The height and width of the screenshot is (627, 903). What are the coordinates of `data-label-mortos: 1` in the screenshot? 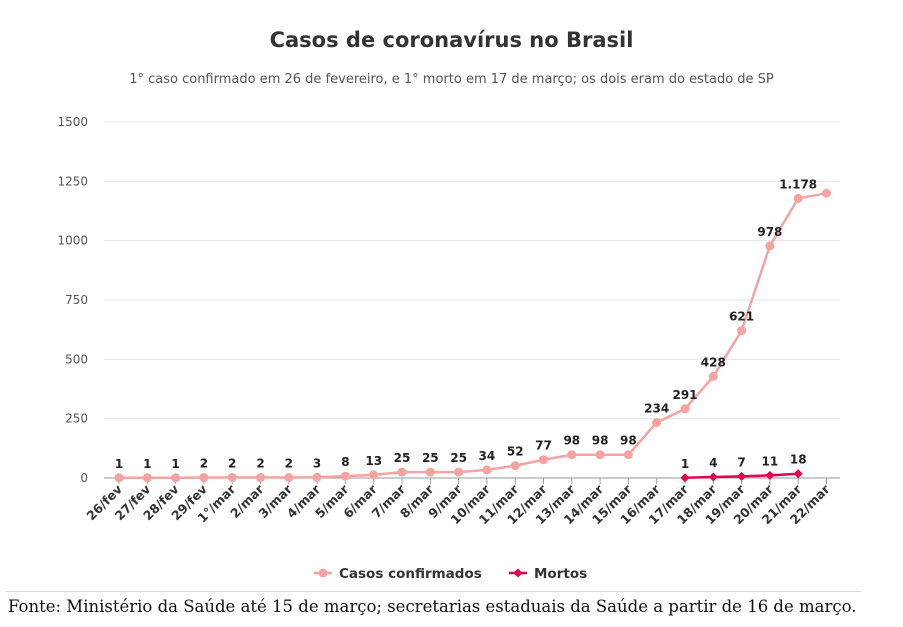 It's located at (685, 464).